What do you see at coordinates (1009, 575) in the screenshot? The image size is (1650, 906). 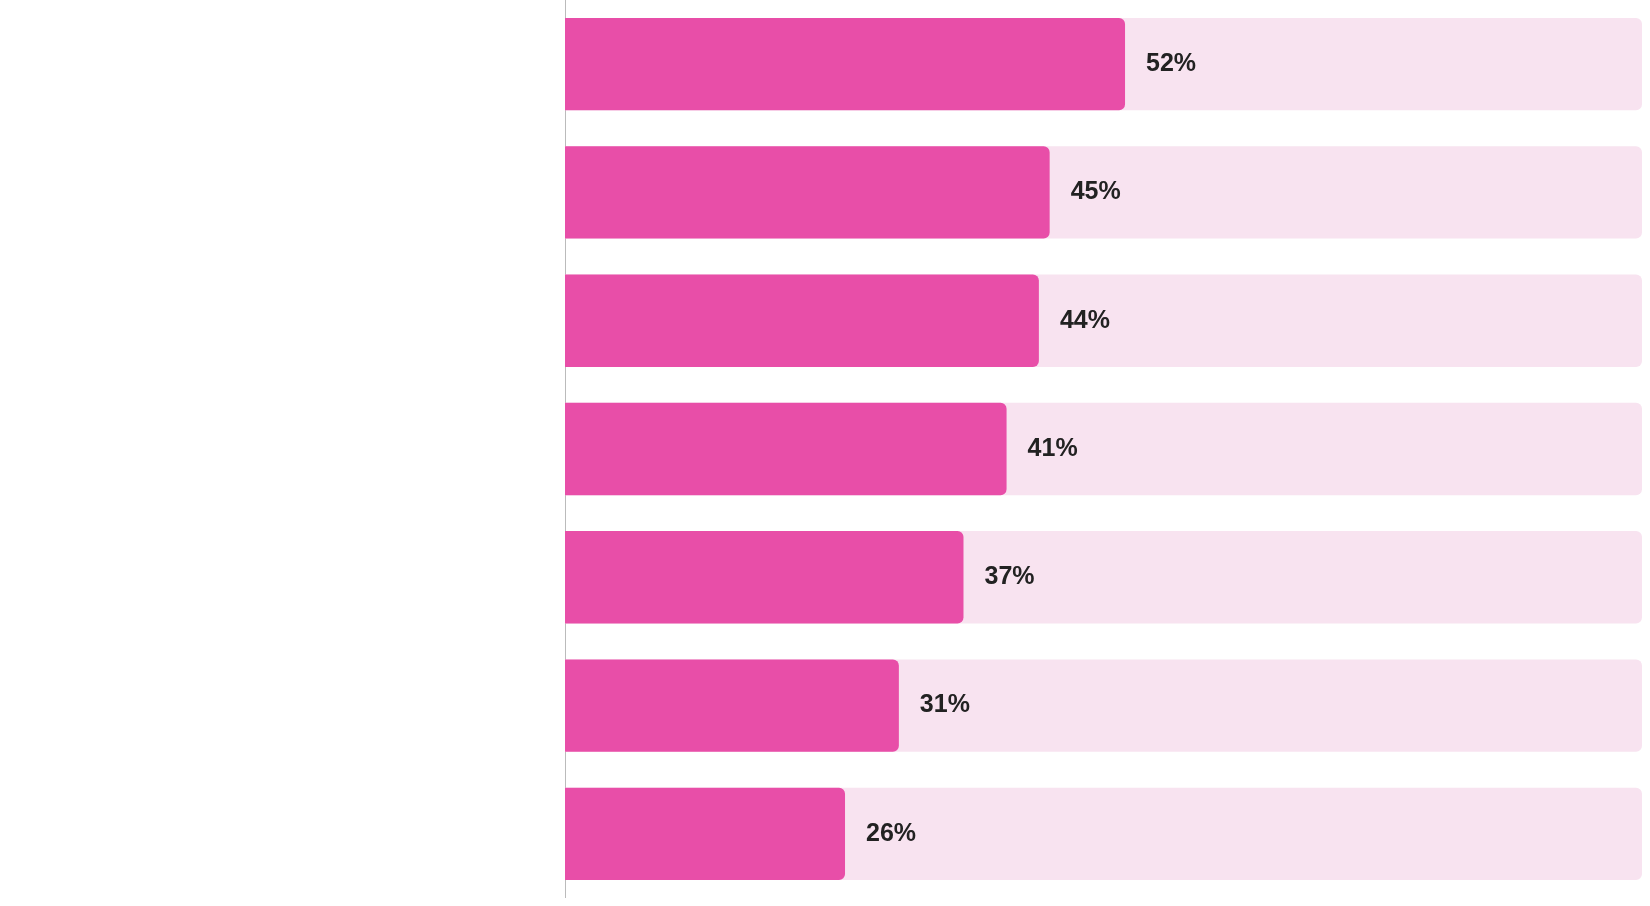 I see `data-label: 37%` at bounding box center [1009, 575].